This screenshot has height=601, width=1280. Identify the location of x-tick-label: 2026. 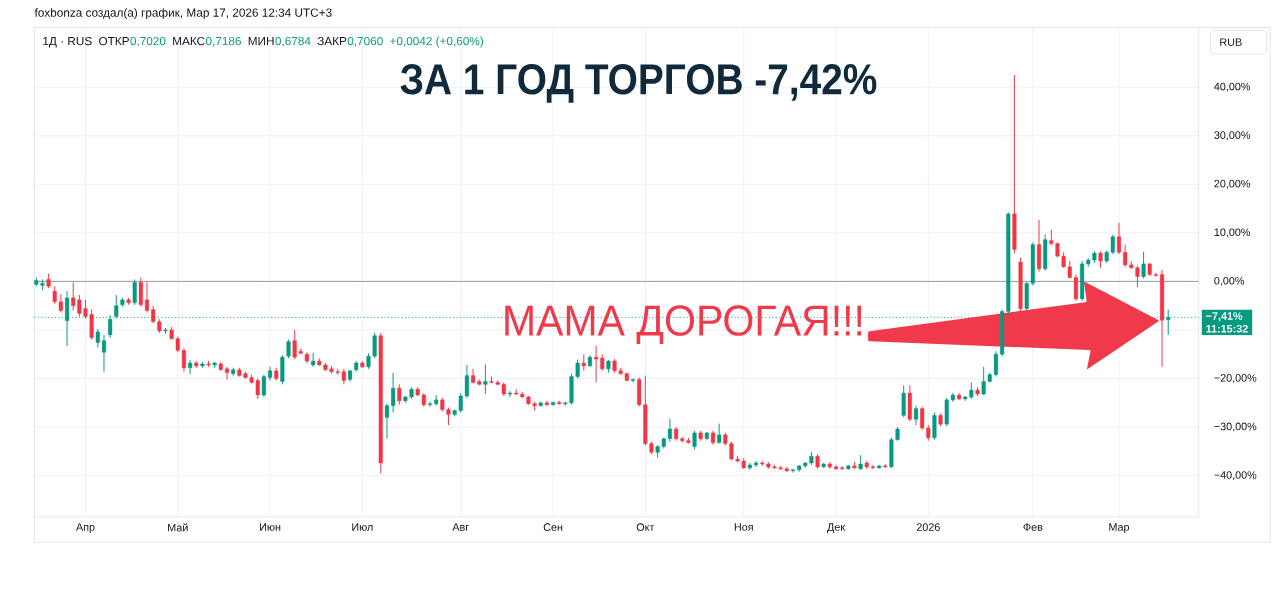
(928, 527).